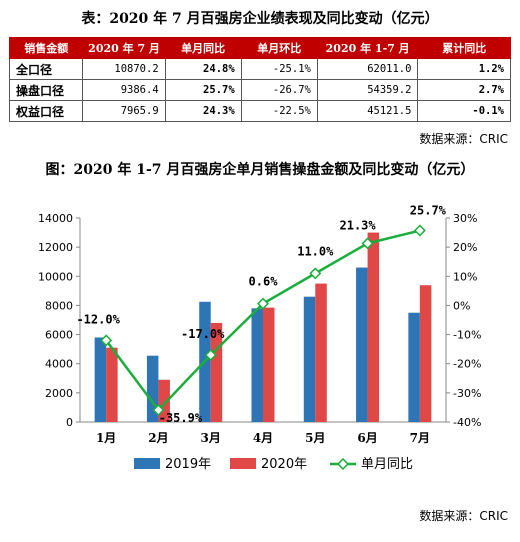 This screenshot has height=542, width=520. What do you see at coordinates (284, 464) in the screenshot?
I see `legend-label: 2020年` at bounding box center [284, 464].